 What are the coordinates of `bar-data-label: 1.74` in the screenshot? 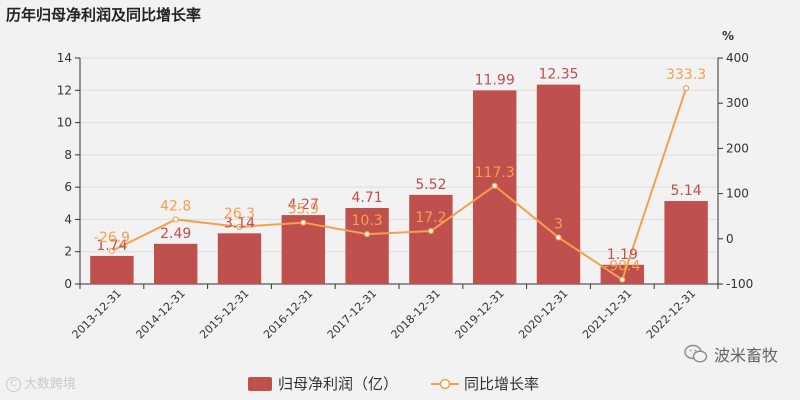 It's located at (111, 246).